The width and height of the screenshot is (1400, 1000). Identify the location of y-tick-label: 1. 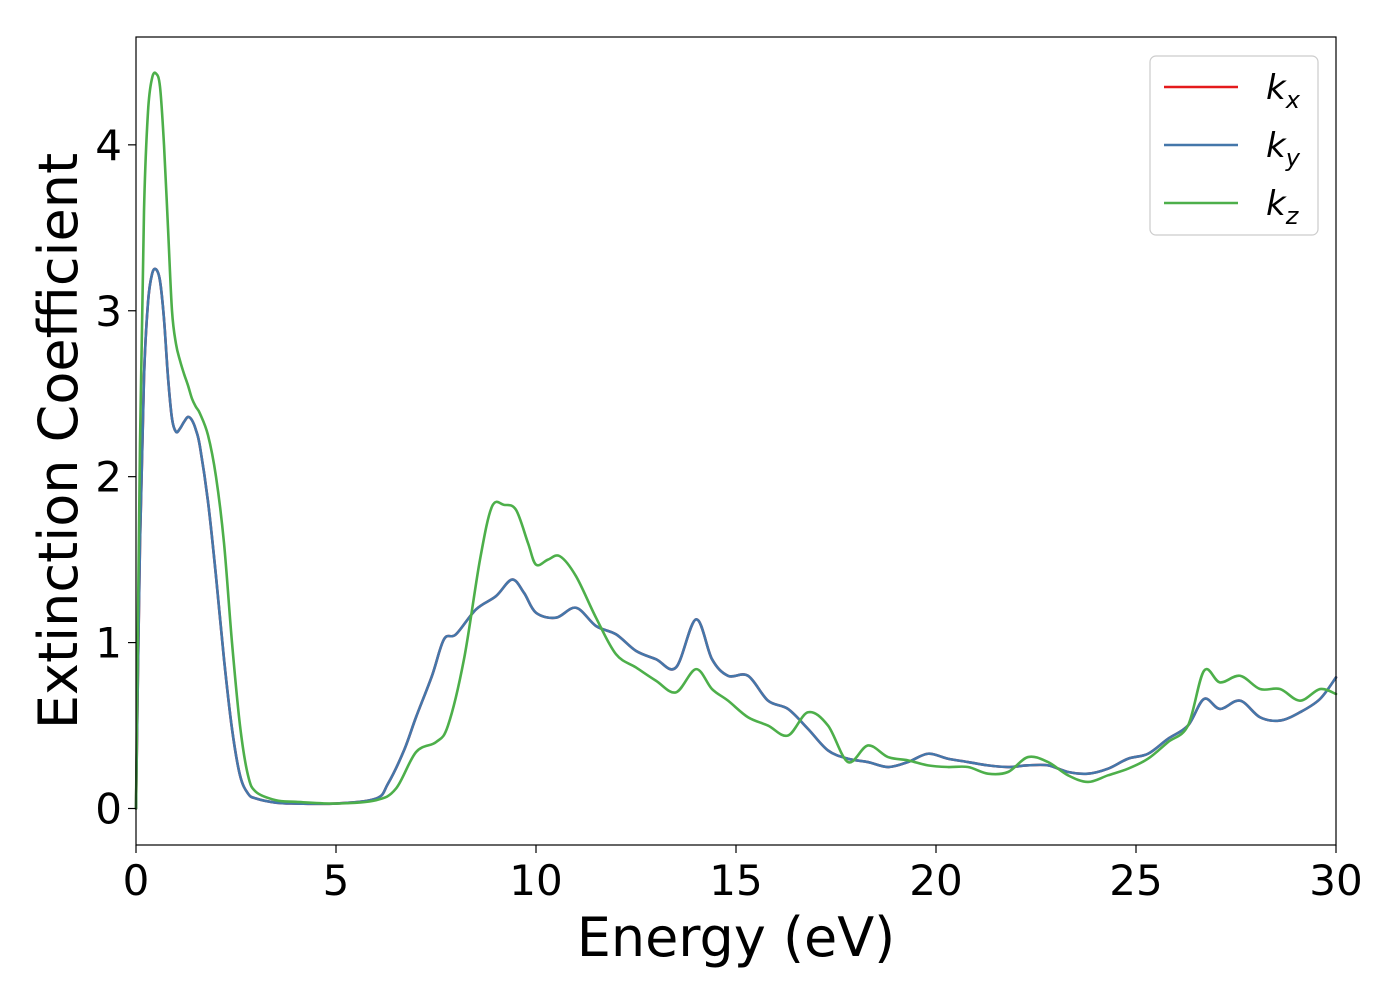
(108, 643).